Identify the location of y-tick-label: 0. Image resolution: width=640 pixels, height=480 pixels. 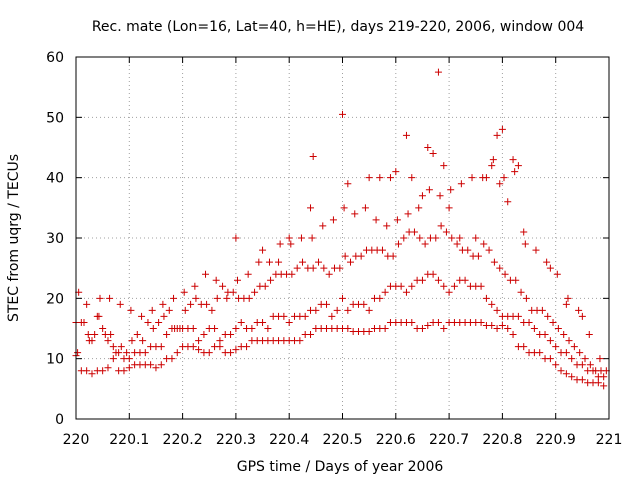
(59, 420).